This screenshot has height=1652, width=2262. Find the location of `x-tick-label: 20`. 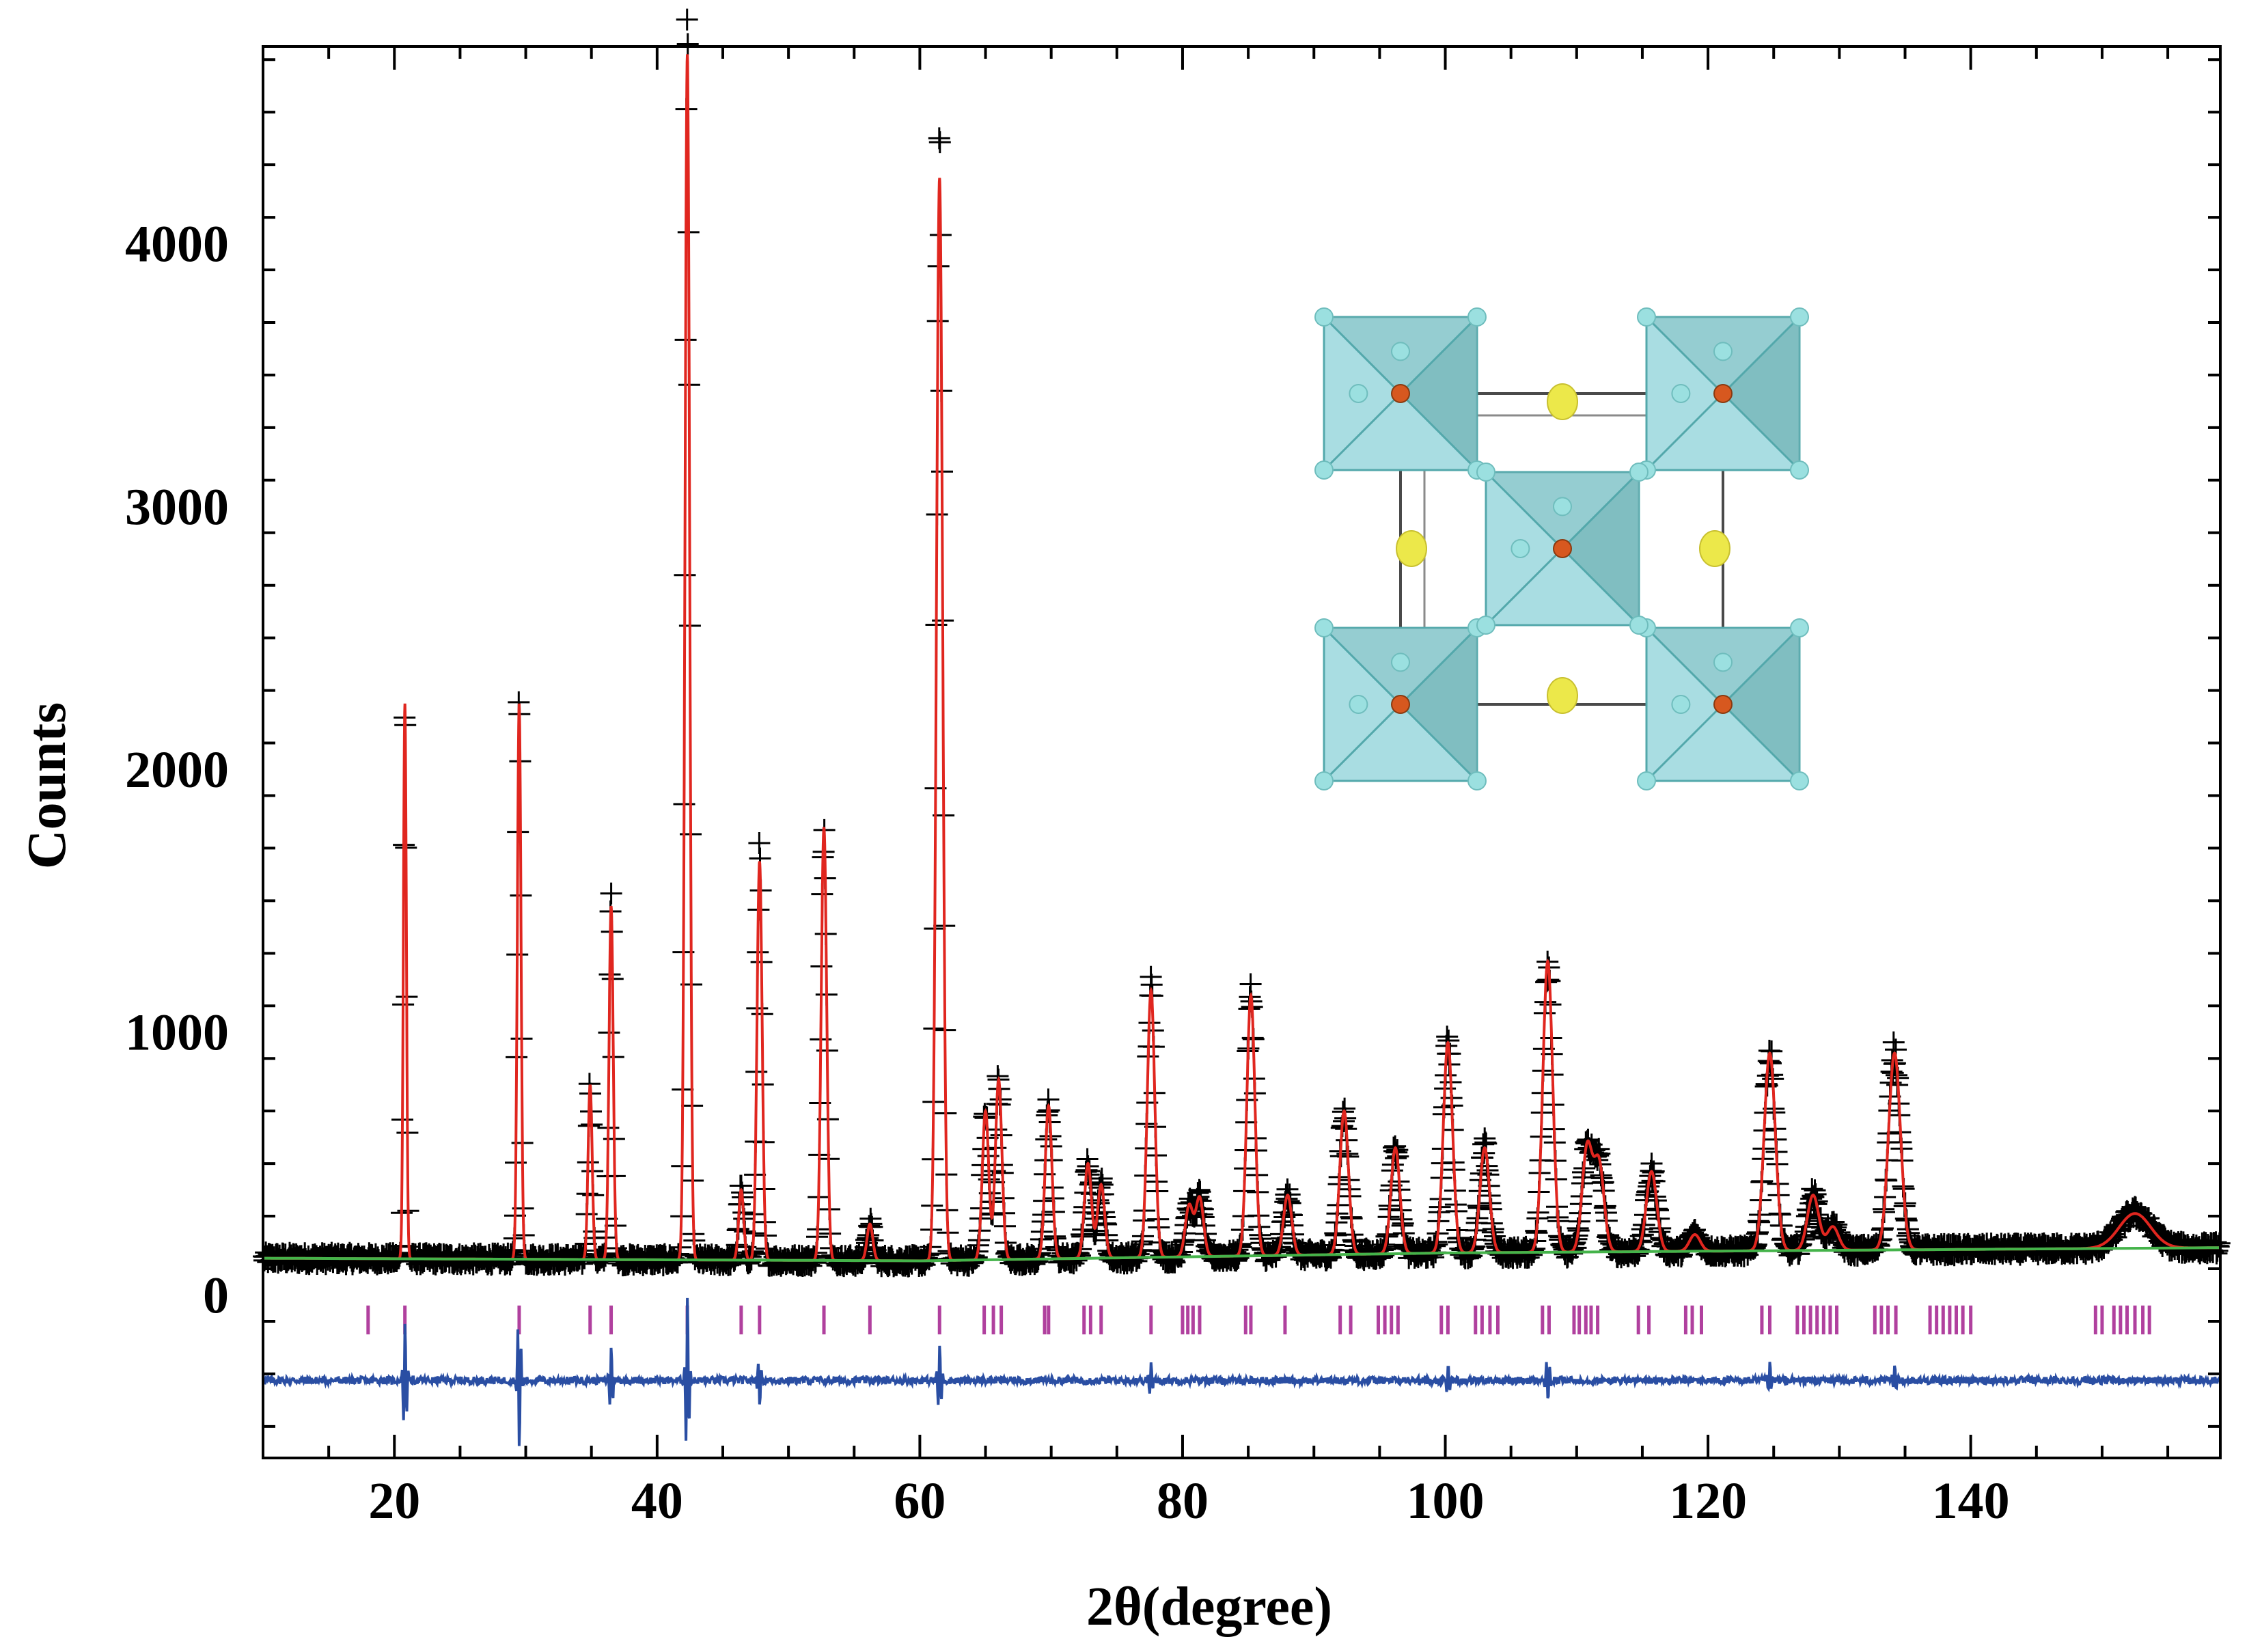

x-tick-label: 20 is located at coordinates (394, 1501).